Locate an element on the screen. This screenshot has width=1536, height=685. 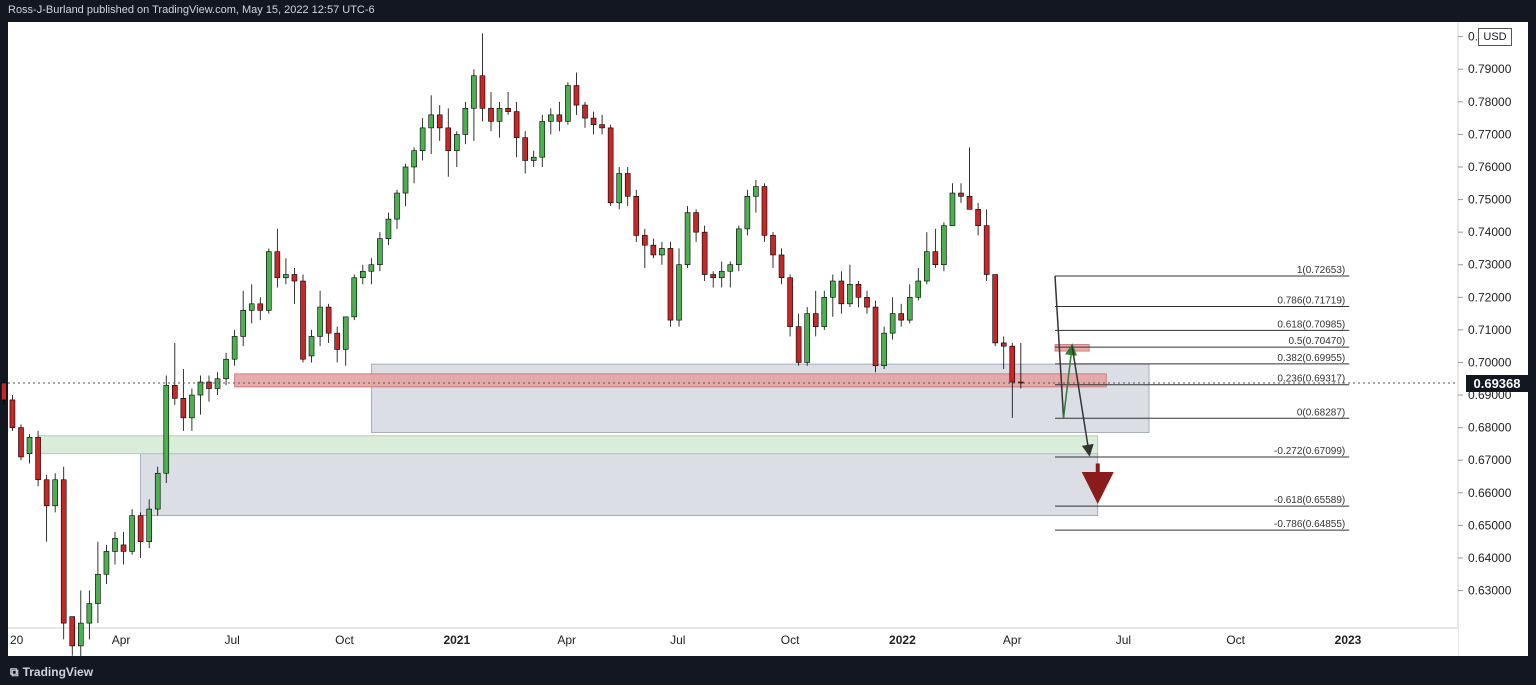
price-tick-label-14: 0.77000 is located at coordinates (1490, 134).